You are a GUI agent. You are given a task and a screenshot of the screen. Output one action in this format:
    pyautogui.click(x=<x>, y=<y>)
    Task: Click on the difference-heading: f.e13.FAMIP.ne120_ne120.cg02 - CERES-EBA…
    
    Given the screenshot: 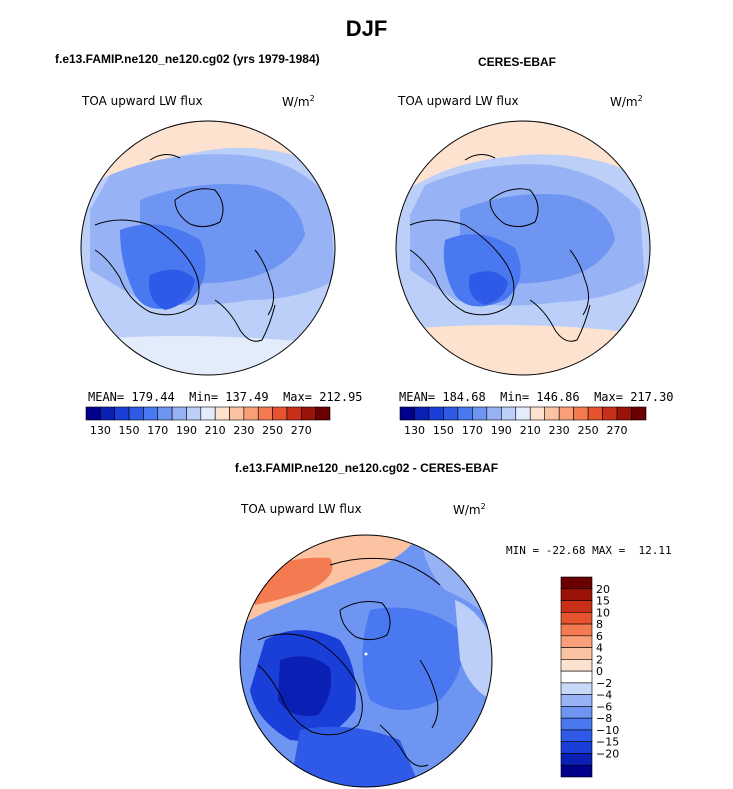 What is the action you would take?
    pyautogui.click(x=366, y=468)
    